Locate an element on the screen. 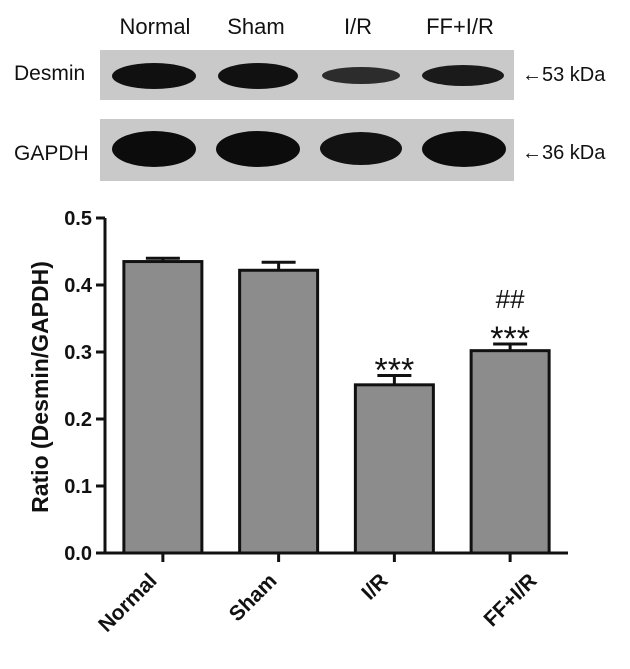 This screenshot has height=669, width=630. y-tick-label: 0.1 is located at coordinates (78, 487).